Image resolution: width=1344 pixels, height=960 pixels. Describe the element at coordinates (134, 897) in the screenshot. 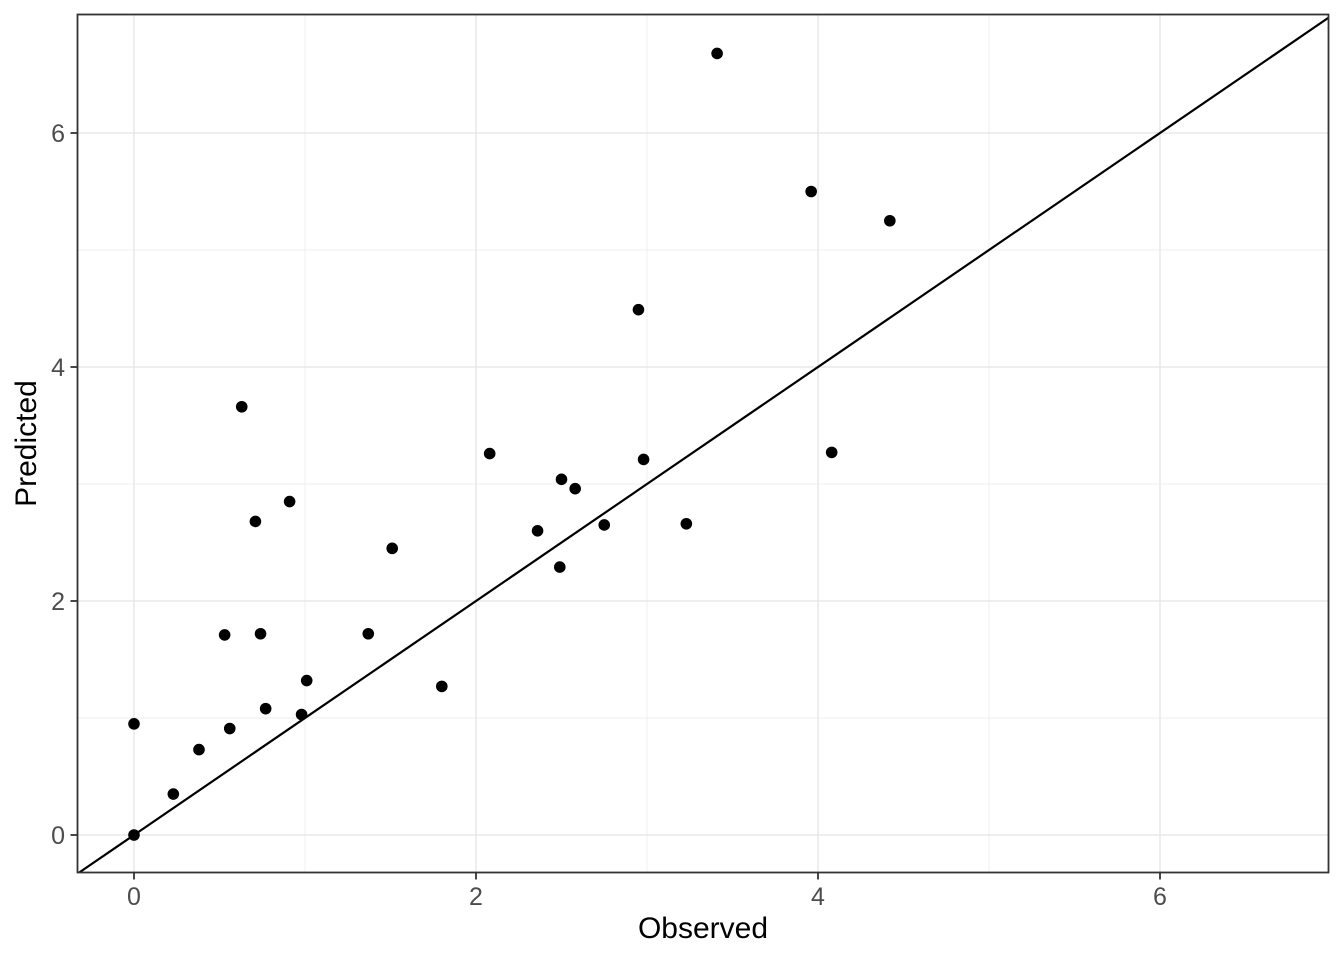

I see `x-tick-label: 0` at that location.